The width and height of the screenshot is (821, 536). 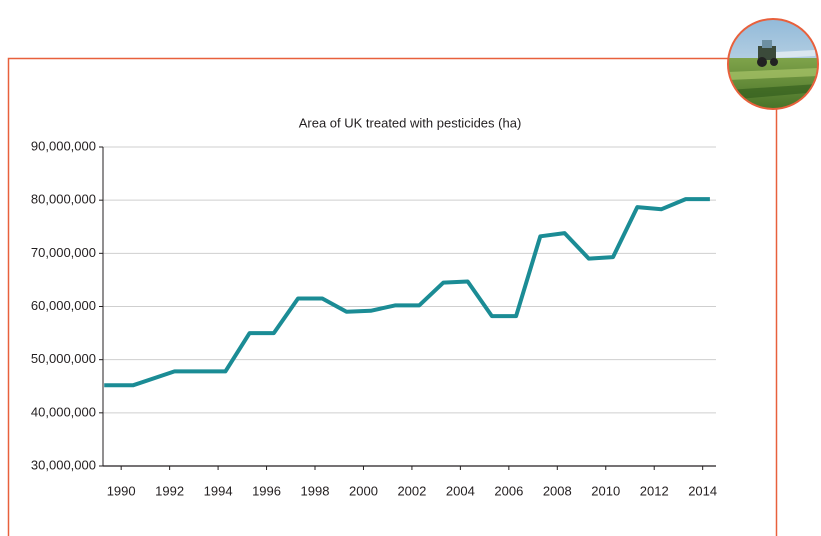 I want to click on x-tick-label: 2000, so click(x=363, y=490).